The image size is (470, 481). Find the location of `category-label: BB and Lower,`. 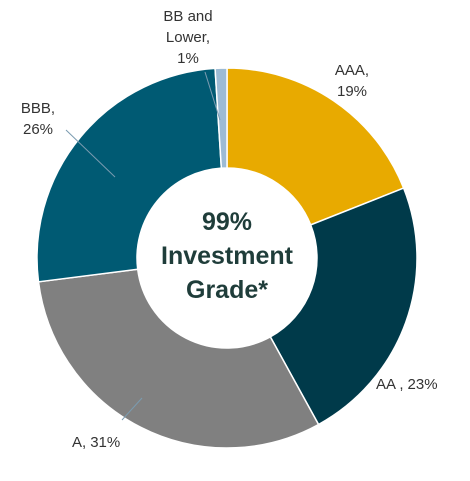

category-label: BB and Lower, is located at coordinates (188, 27).